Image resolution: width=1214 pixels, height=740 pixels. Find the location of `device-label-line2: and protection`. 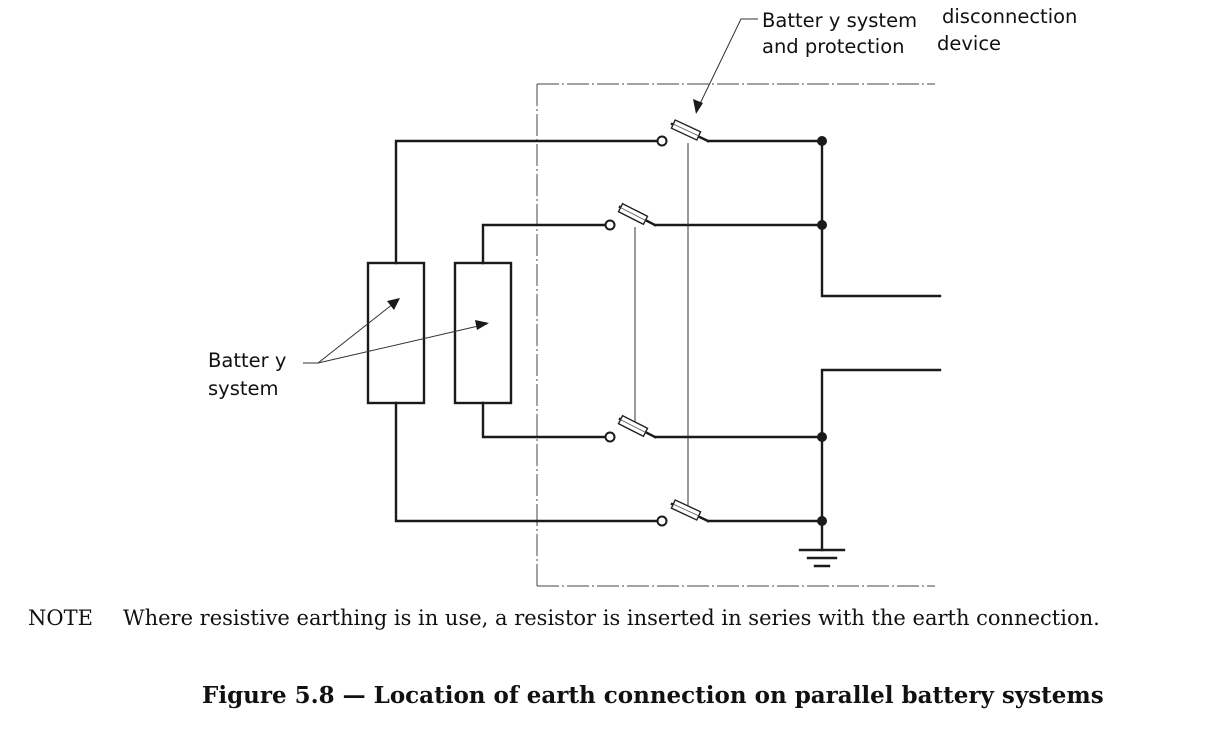

device-label-line2: and protection is located at coordinates (833, 46).